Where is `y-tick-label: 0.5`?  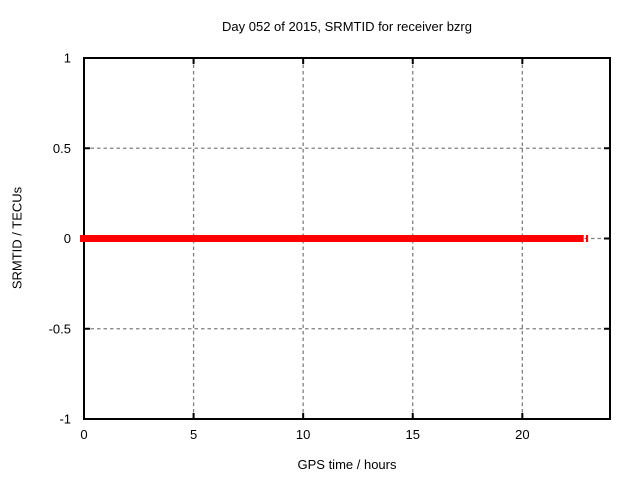
y-tick-label: 0.5 is located at coordinates (62, 148).